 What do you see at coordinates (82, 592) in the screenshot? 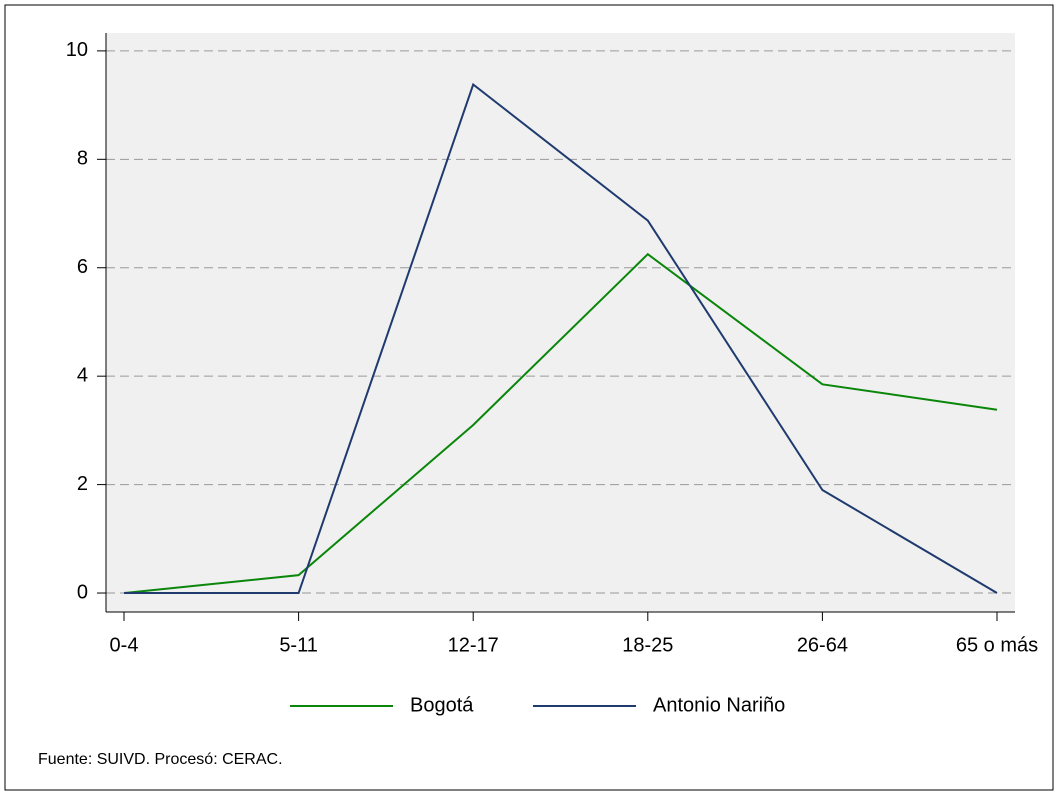
I see `y-tick-label: 0` at bounding box center [82, 592].